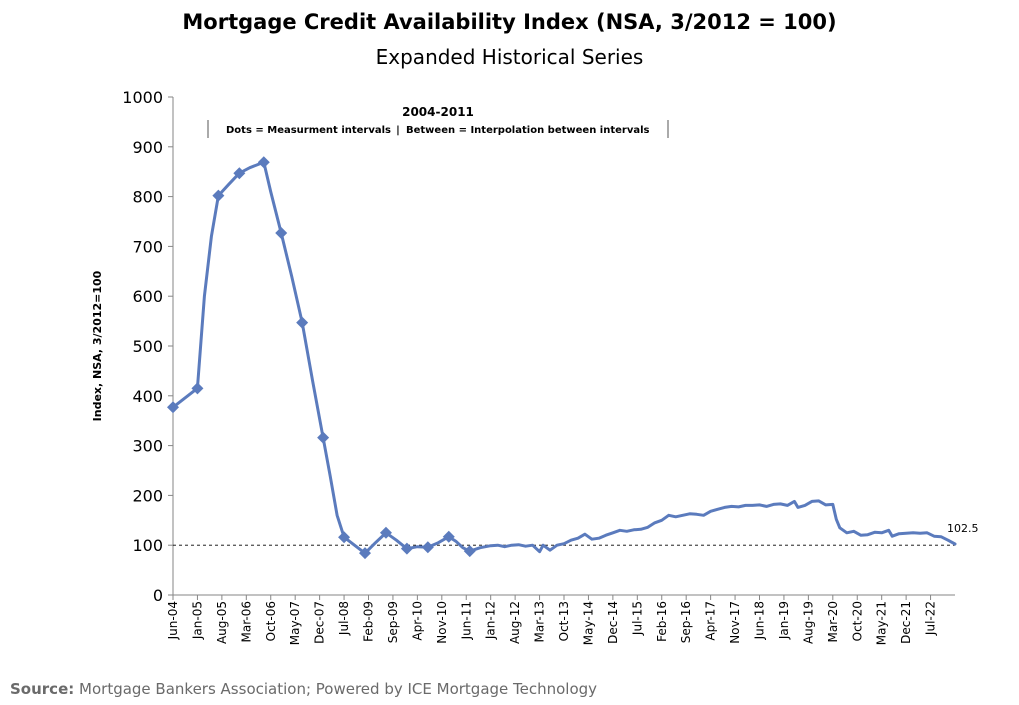 The width and height of the screenshot is (1019, 705). I want to click on y-tick-label: 0, so click(158, 595).